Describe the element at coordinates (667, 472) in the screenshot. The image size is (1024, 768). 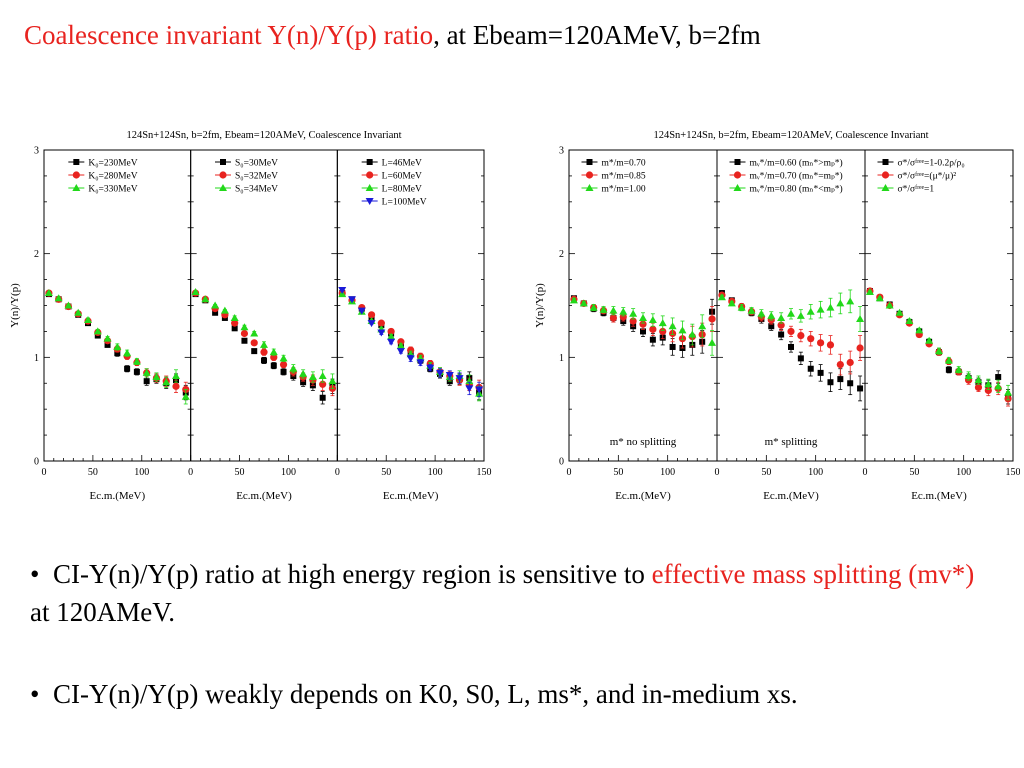
I see `chart-right-panel-1-xtick-label: 100` at that location.